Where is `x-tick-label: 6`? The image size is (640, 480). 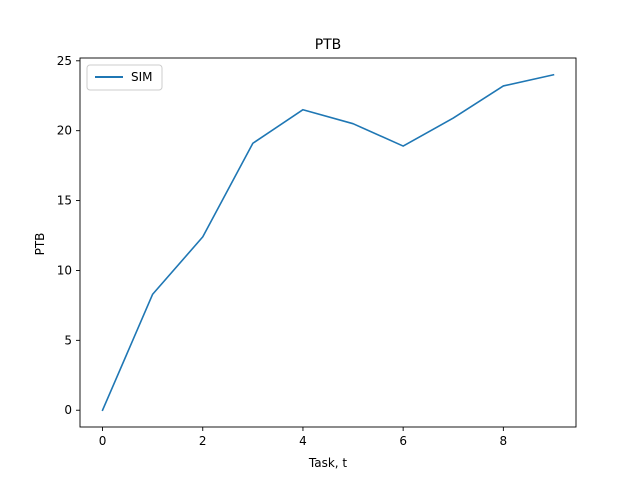 x-tick-label: 6 is located at coordinates (403, 441).